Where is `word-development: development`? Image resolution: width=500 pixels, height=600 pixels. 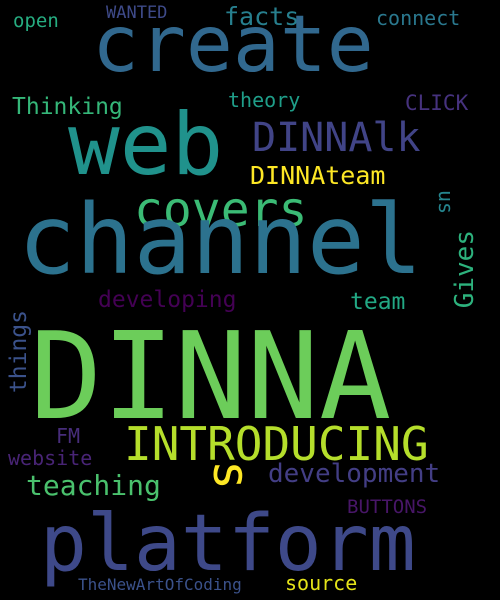 word-development: development is located at coordinates (354, 474).